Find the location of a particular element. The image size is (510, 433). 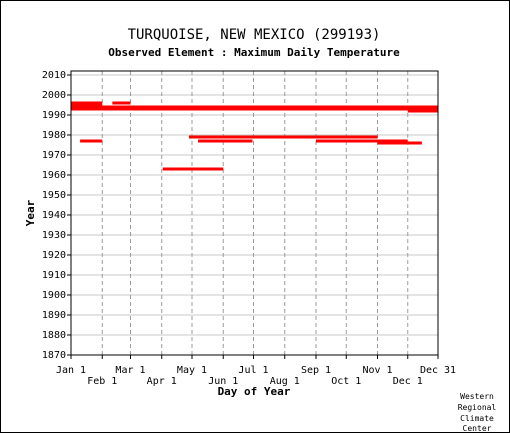

y-tick-label-1930: 1930 is located at coordinates (54, 235).